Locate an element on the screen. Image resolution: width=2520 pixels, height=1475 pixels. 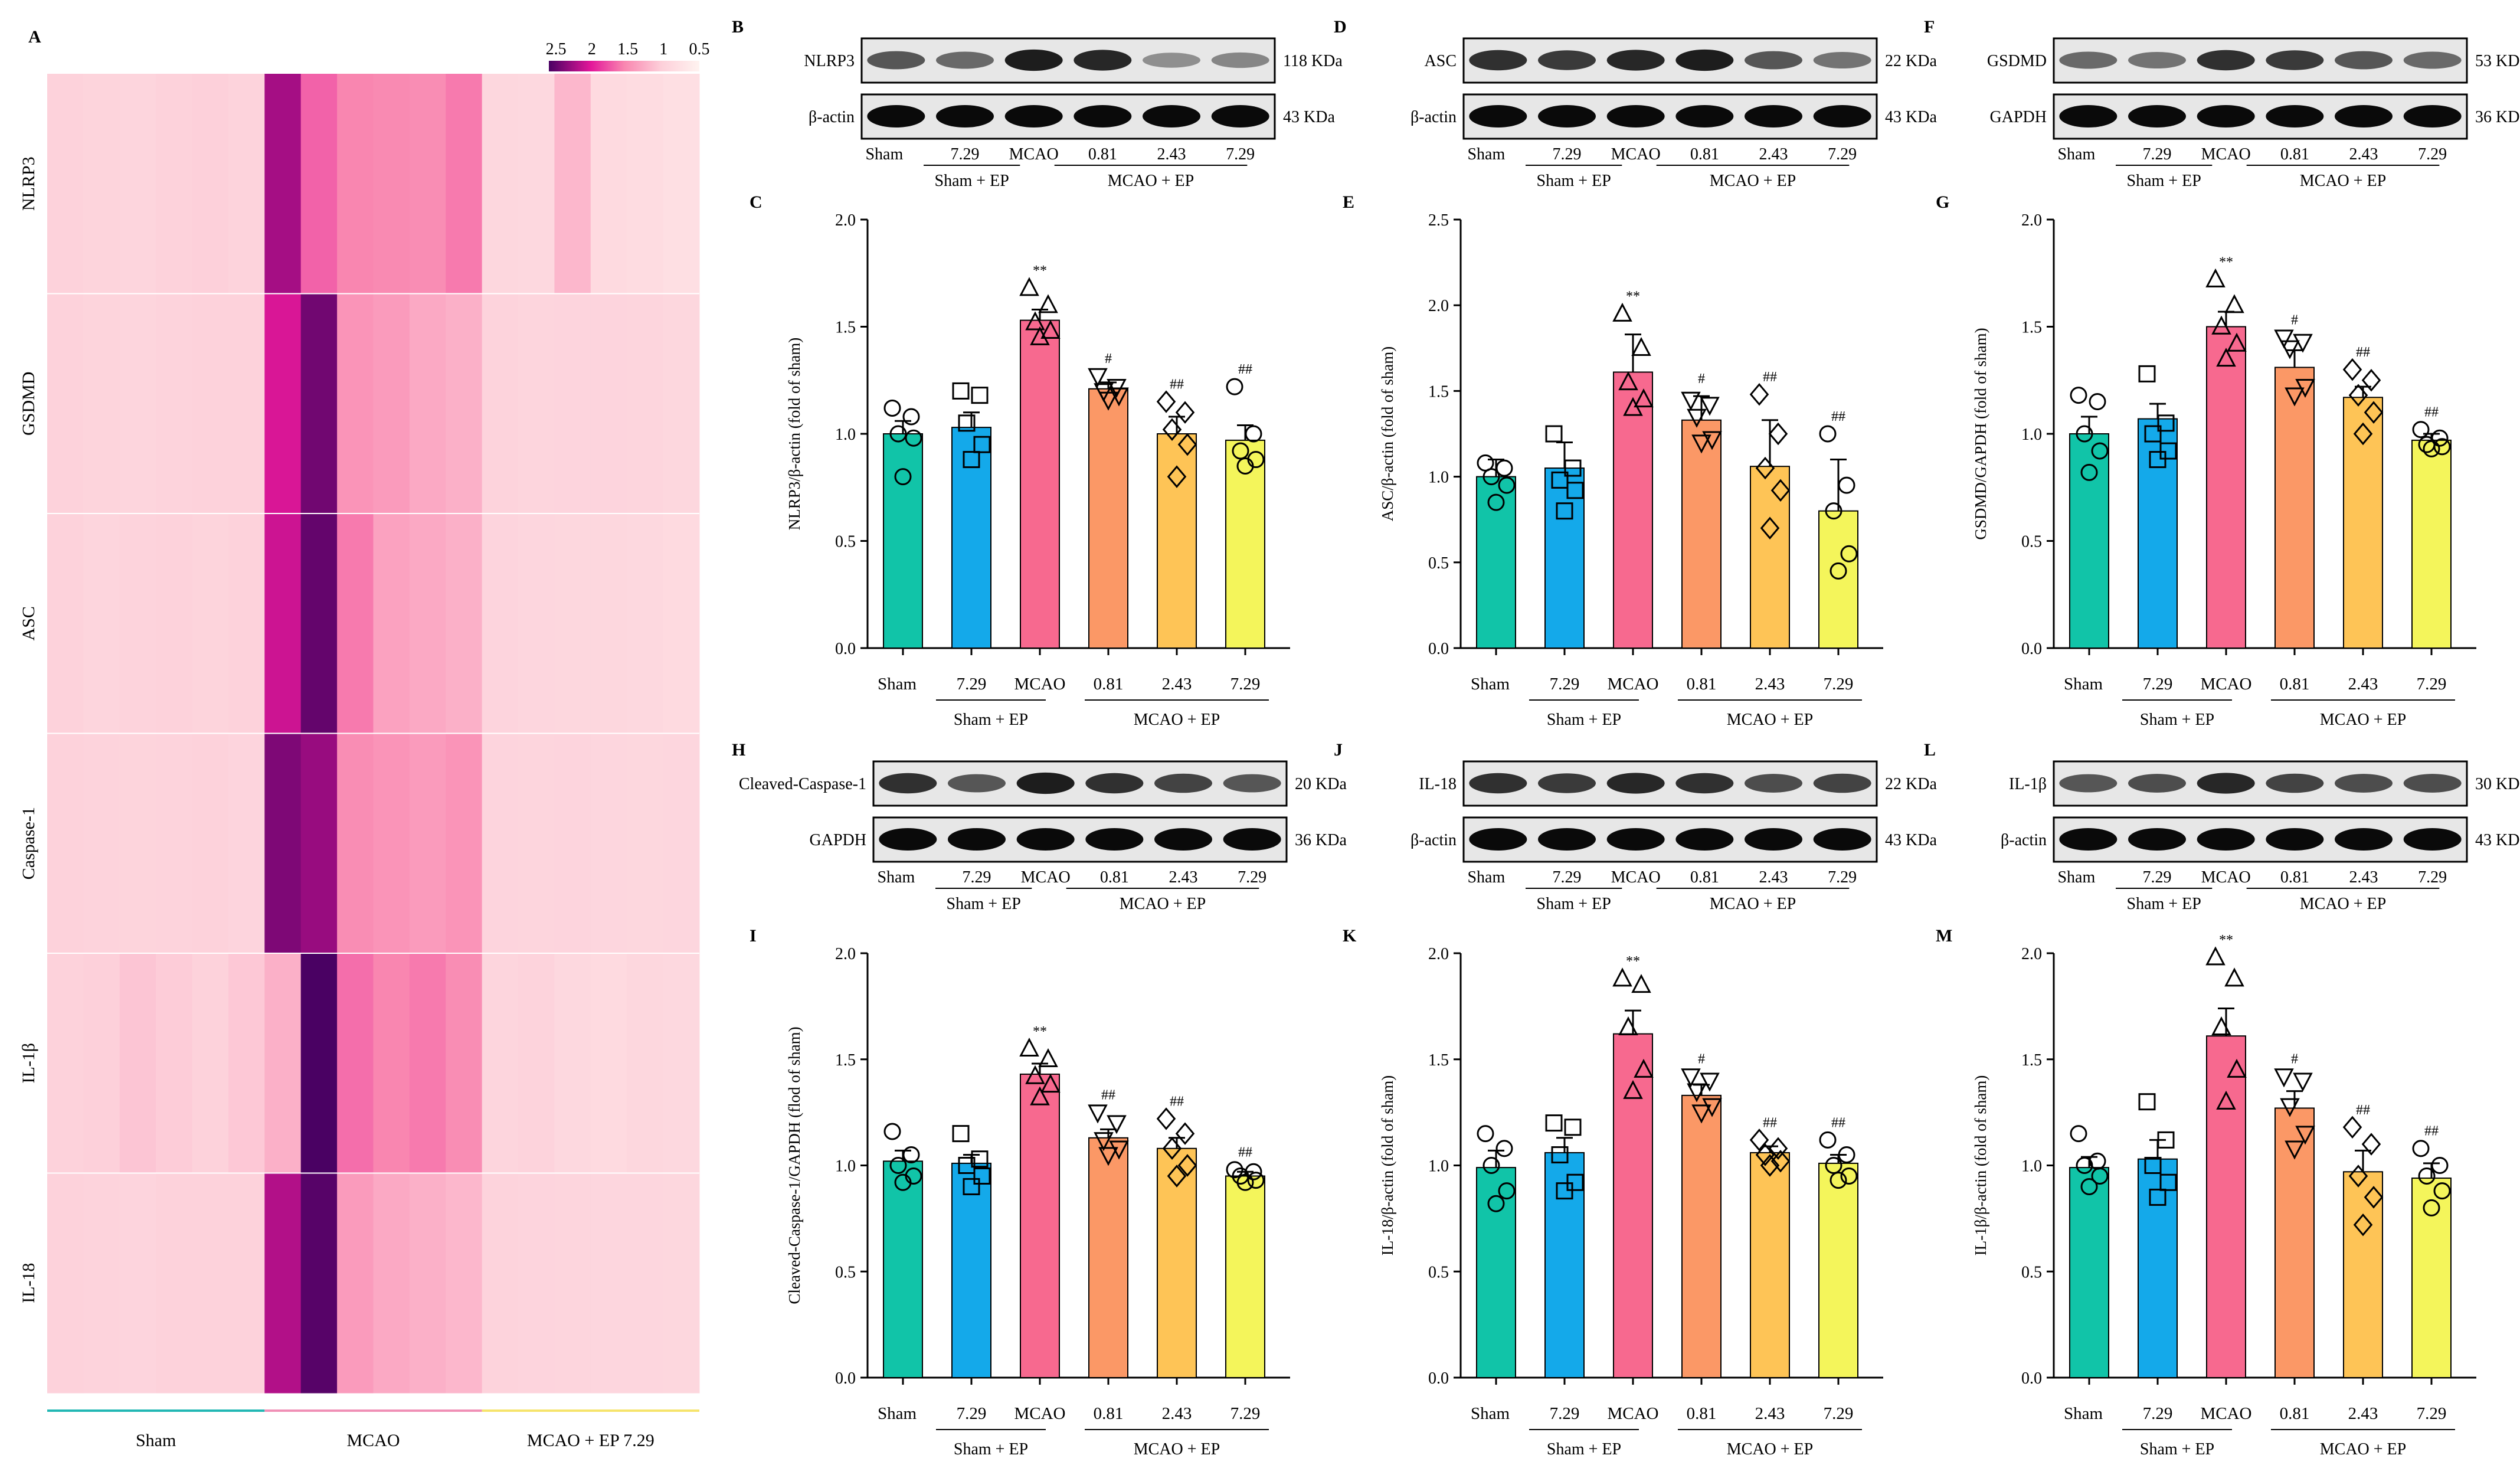
heatmap-group-label: MCAO + EP 7.29 is located at coordinates (590, 1440).